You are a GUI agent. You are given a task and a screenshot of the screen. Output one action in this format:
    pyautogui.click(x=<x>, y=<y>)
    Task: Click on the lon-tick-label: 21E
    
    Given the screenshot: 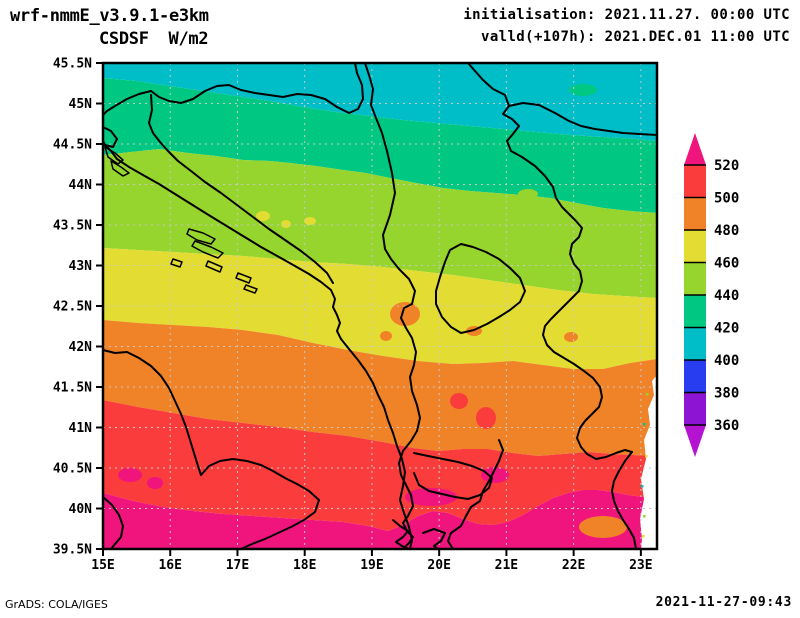 What is the action you would take?
    pyautogui.click(x=506, y=565)
    